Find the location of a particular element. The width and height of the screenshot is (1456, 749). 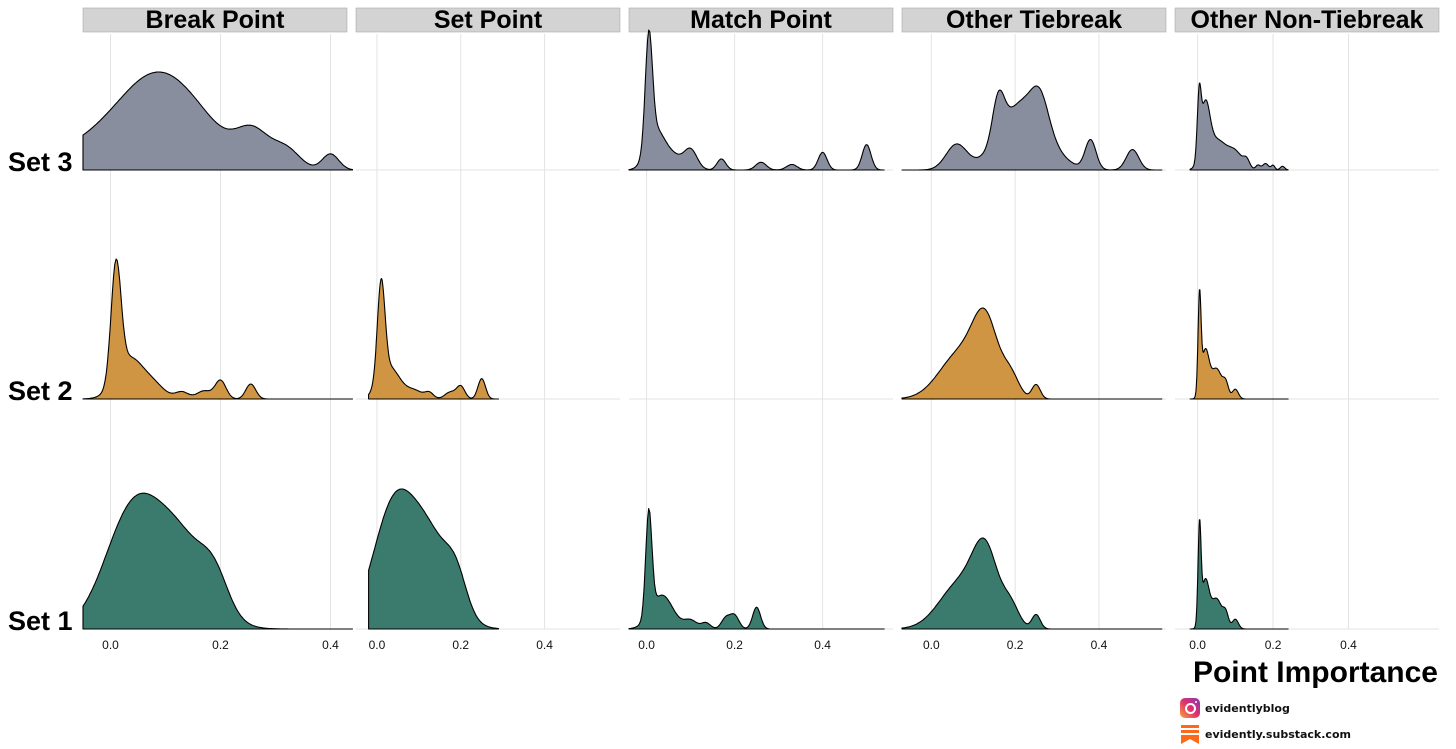

credits: evidentlyblog evidently.substack.com is located at coordinates (1315, 722).